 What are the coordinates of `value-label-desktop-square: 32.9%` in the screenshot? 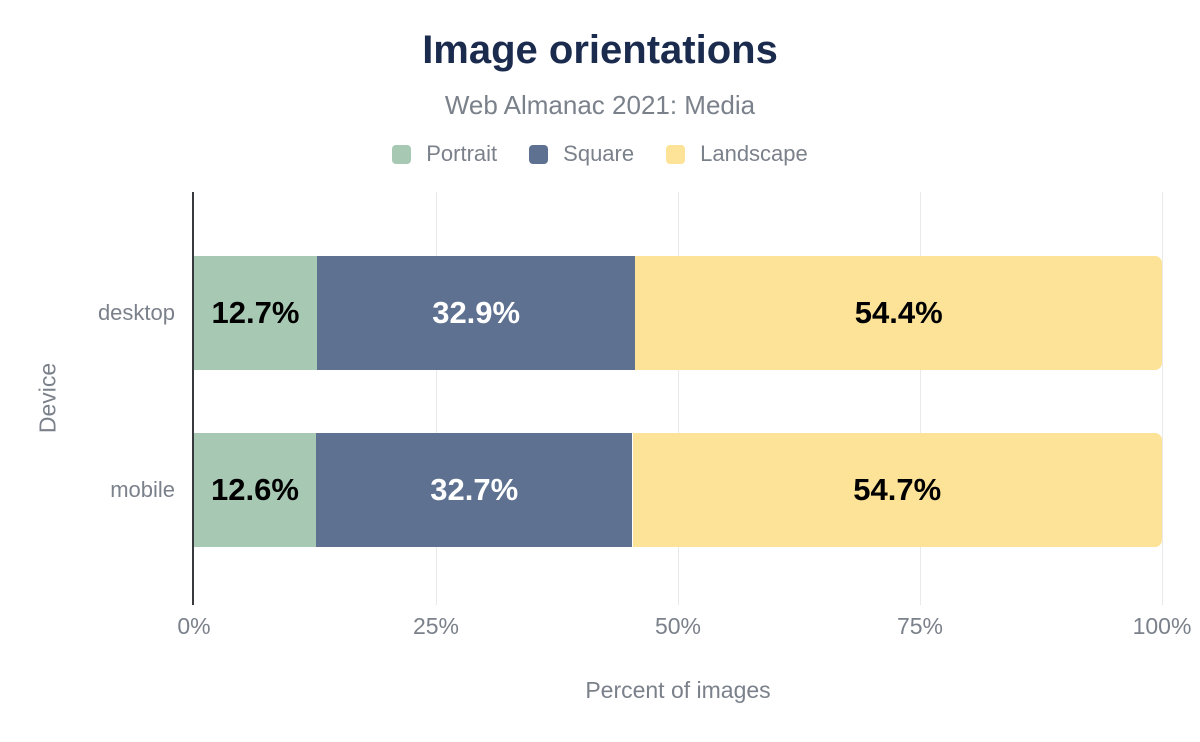 It's located at (476, 312).